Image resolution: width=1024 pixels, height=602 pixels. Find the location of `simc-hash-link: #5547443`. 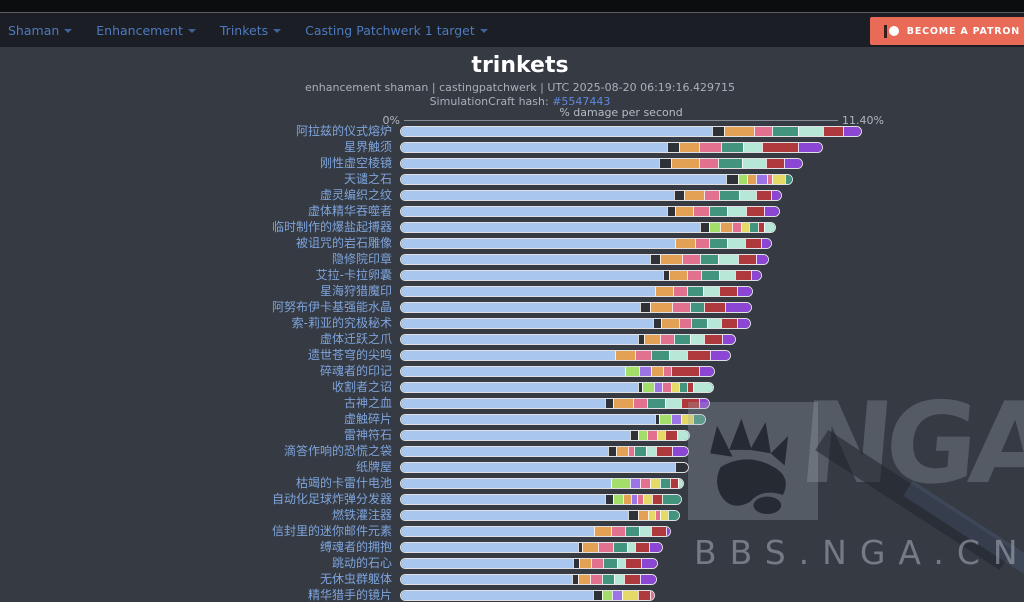

simc-hash-link: #5547443 is located at coordinates (581, 102).